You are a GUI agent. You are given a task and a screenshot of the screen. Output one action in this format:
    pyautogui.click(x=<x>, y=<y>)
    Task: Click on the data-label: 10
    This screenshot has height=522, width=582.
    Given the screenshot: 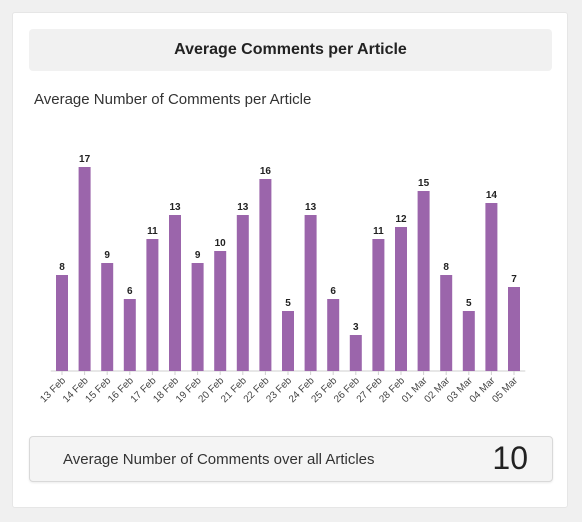 What is the action you would take?
    pyautogui.click(x=221, y=243)
    